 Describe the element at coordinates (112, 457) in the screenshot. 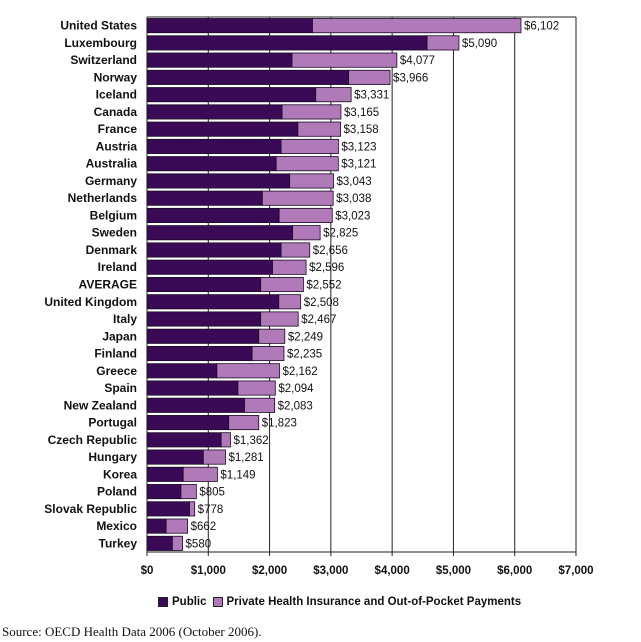

I see `category-label: Hungary` at that location.